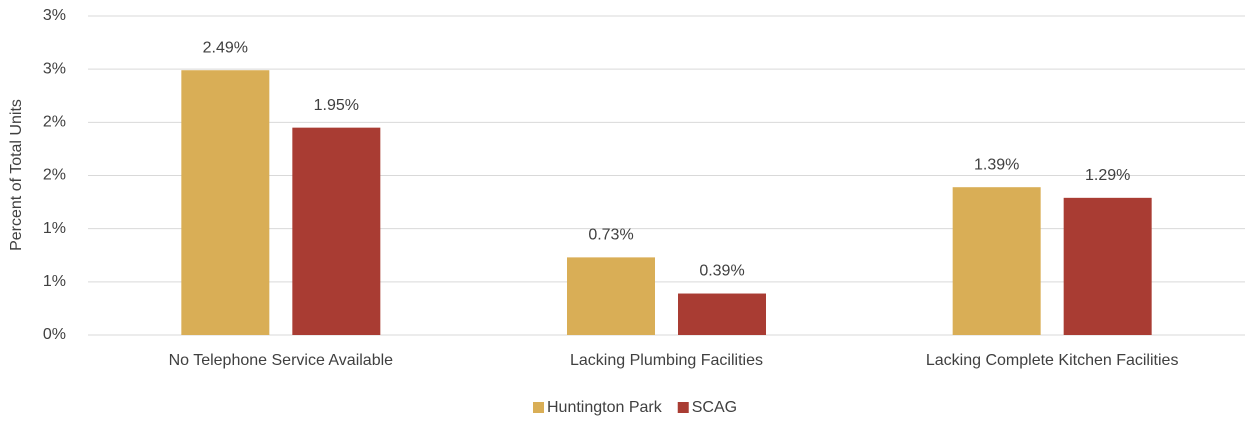 The height and width of the screenshot is (421, 1259). Describe the element at coordinates (336, 105) in the screenshot. I see `data-label: 1.95%` at that location.